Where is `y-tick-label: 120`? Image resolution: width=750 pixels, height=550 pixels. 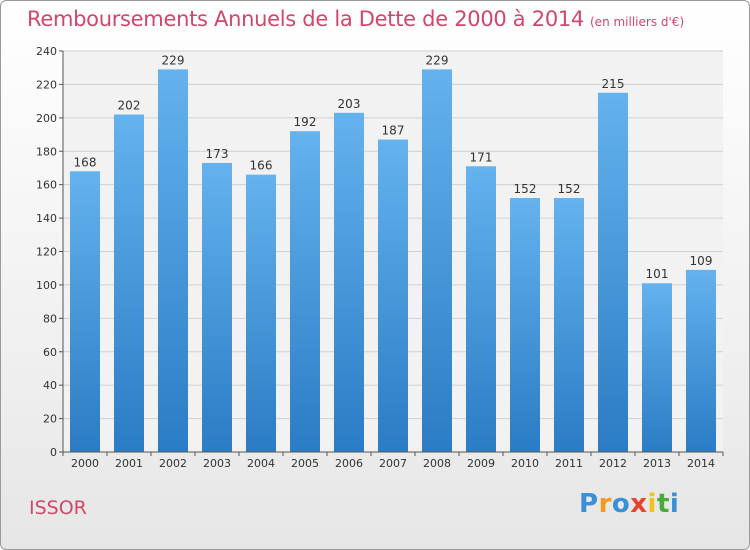
y-tick-label: 120 is located at coordinates (46, 252).